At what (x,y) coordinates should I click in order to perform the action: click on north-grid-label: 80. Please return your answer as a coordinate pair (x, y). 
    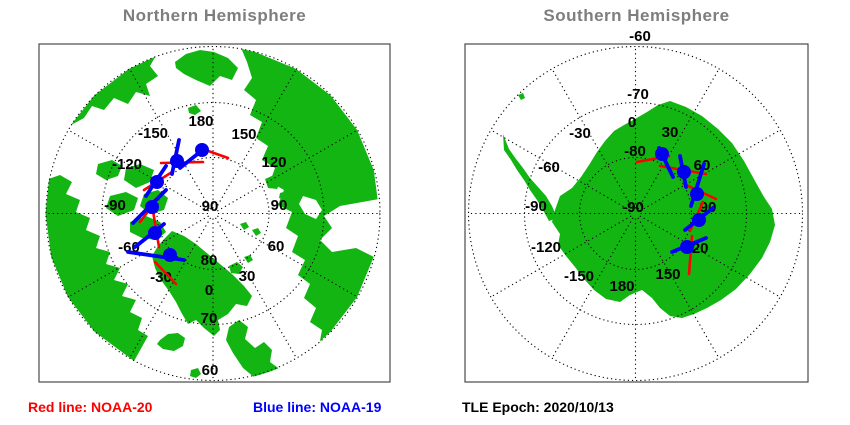
    Looking at the image, I should click on (209, 260).